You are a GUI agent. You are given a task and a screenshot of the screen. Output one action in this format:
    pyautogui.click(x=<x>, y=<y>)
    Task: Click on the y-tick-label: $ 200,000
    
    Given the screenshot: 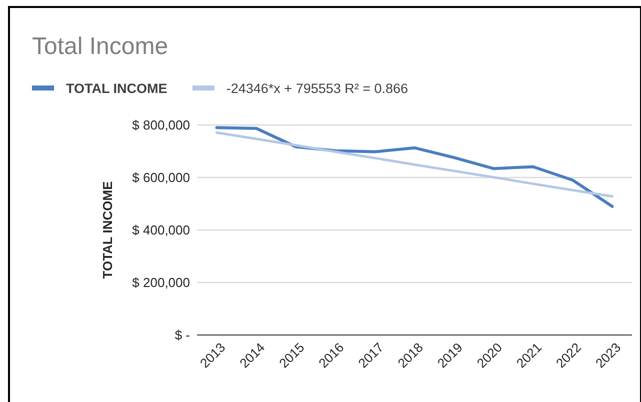 What is the action you would take?
    pyautogui.click(x=161, y=282)
    